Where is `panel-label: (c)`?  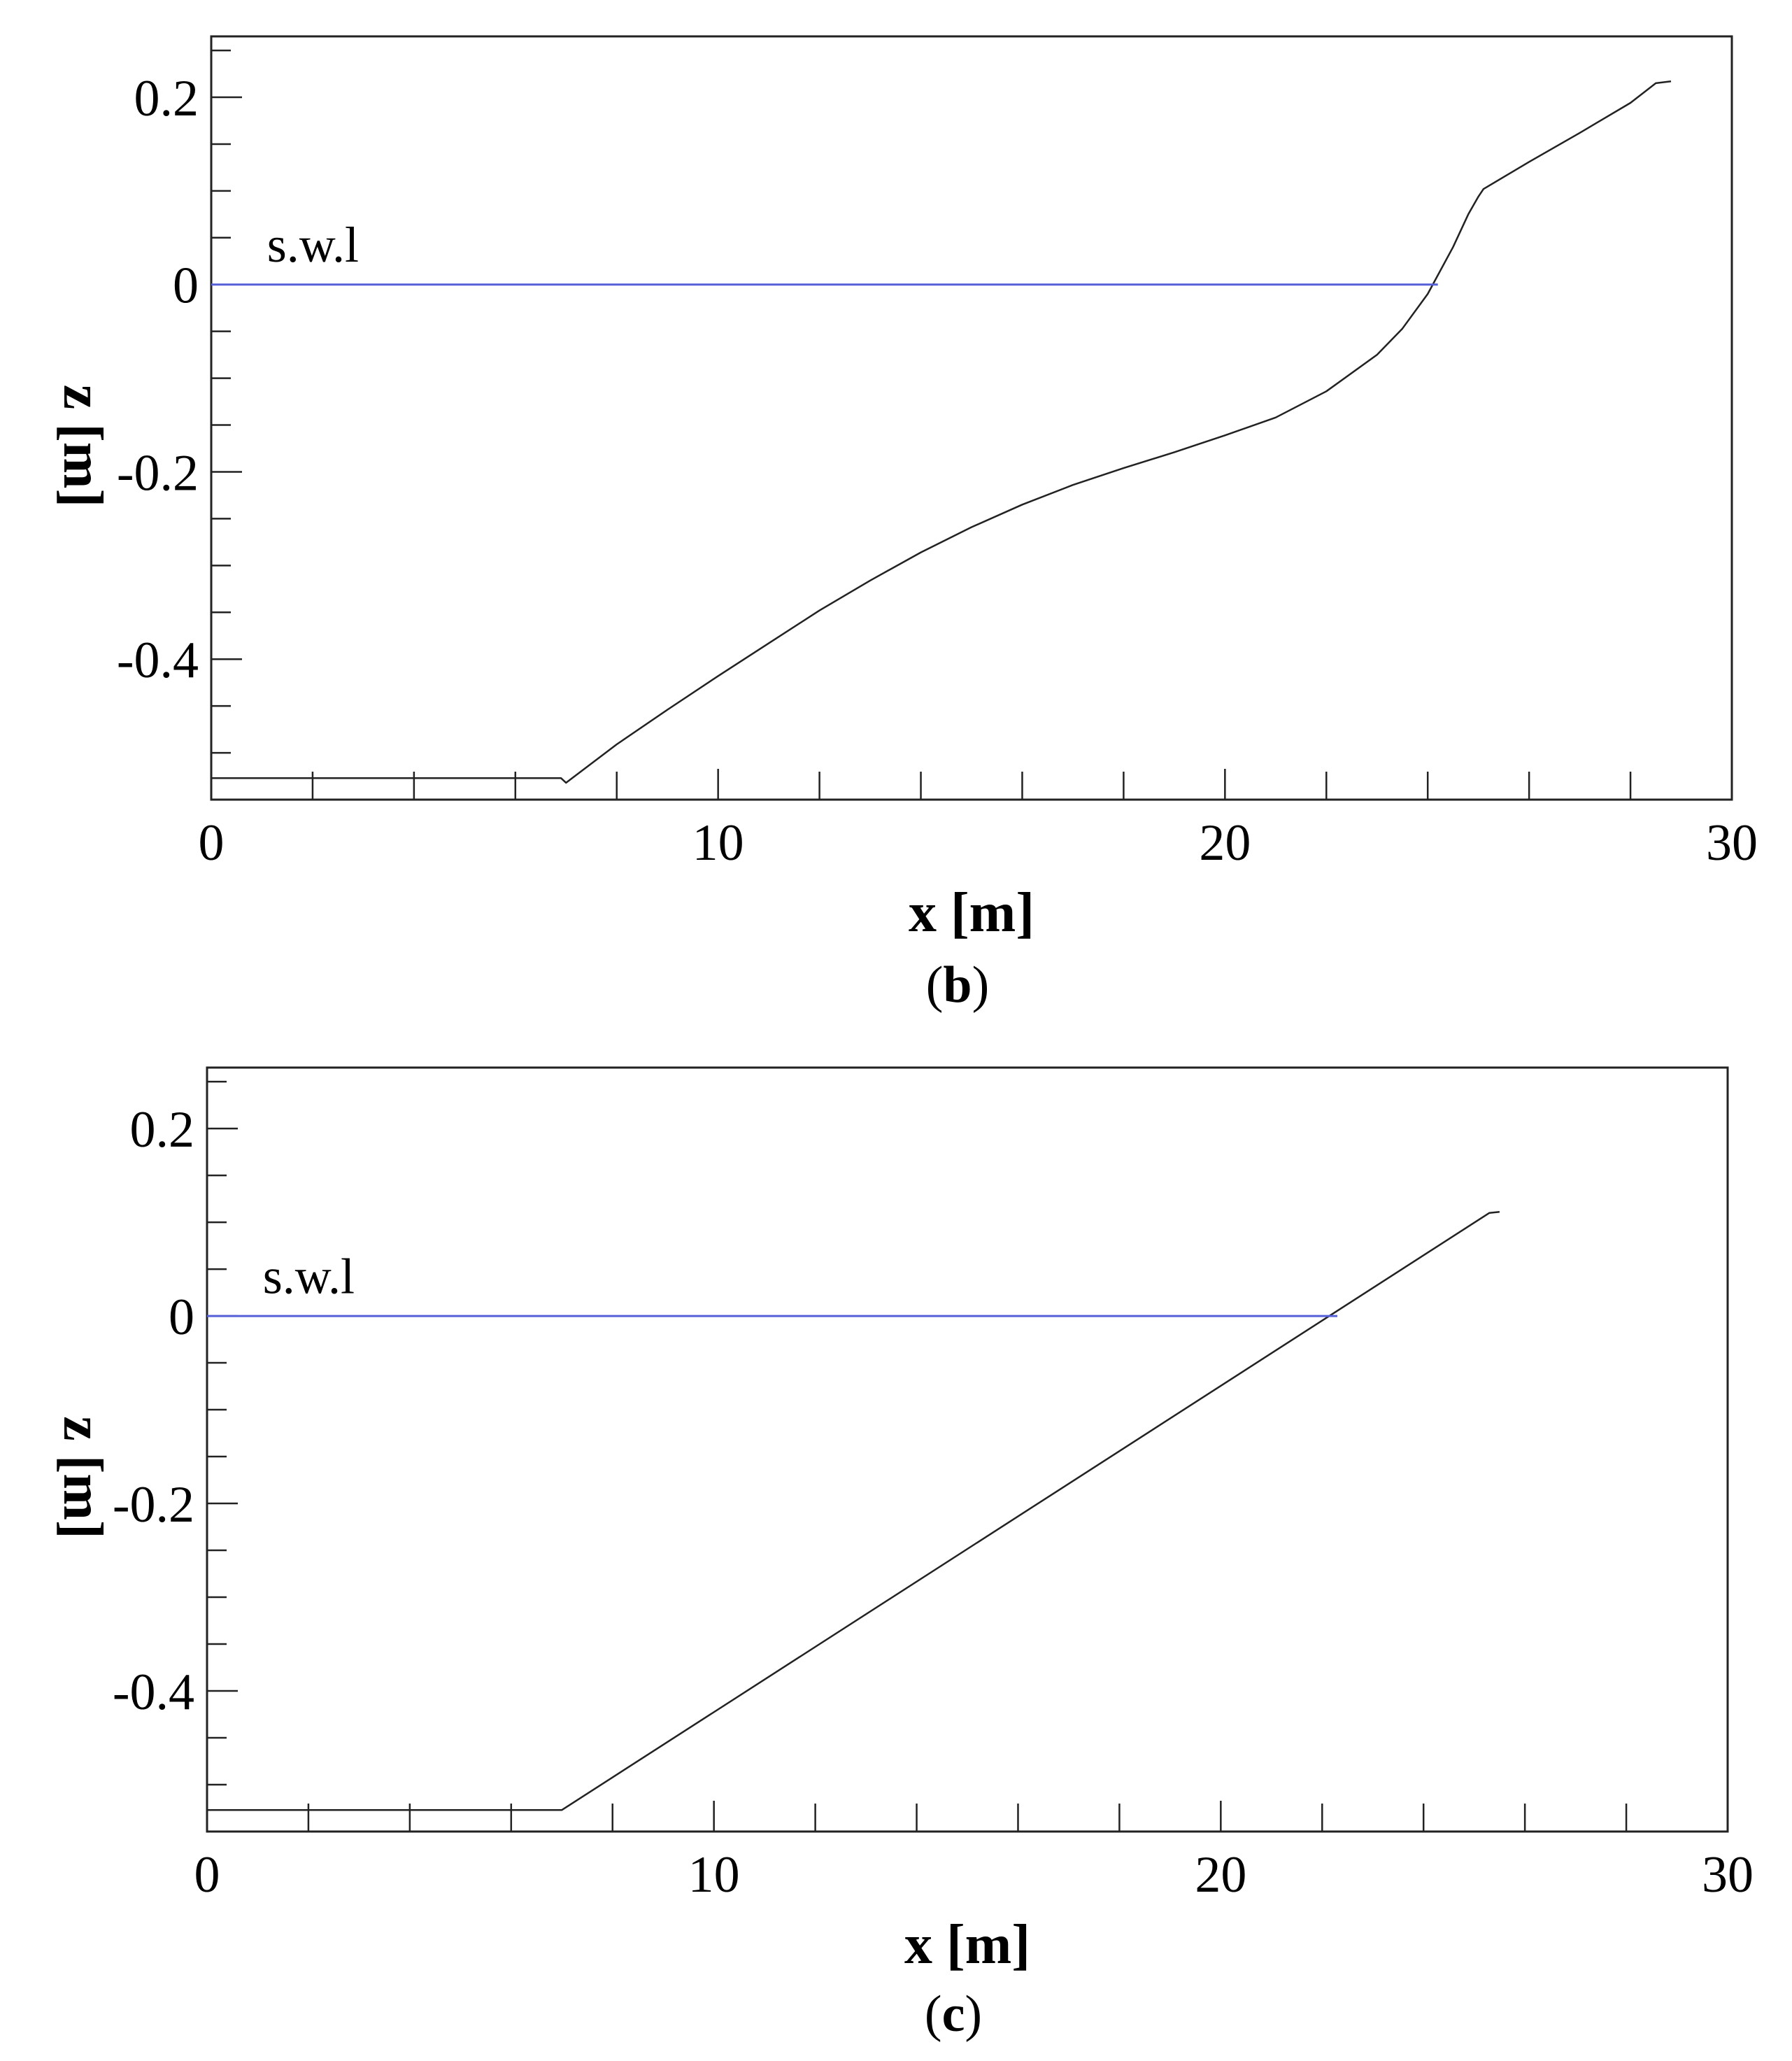 panel-label: (c) is located at coordinates (953, 2014).